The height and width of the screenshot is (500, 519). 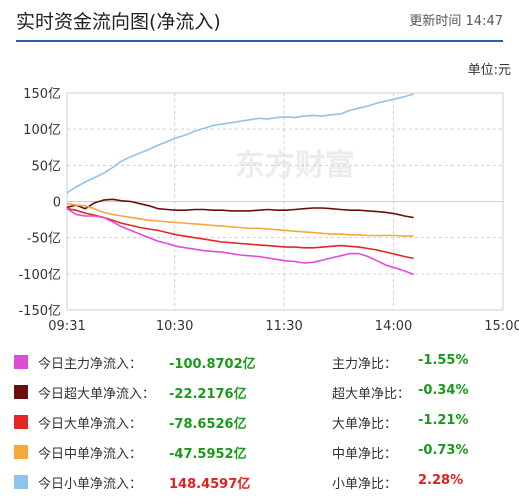 What do you see at coordinates (90, 454) in the screenshot?
I see `legend-label-medium: 今日中单净流入：` at bounding box center [90, 454].